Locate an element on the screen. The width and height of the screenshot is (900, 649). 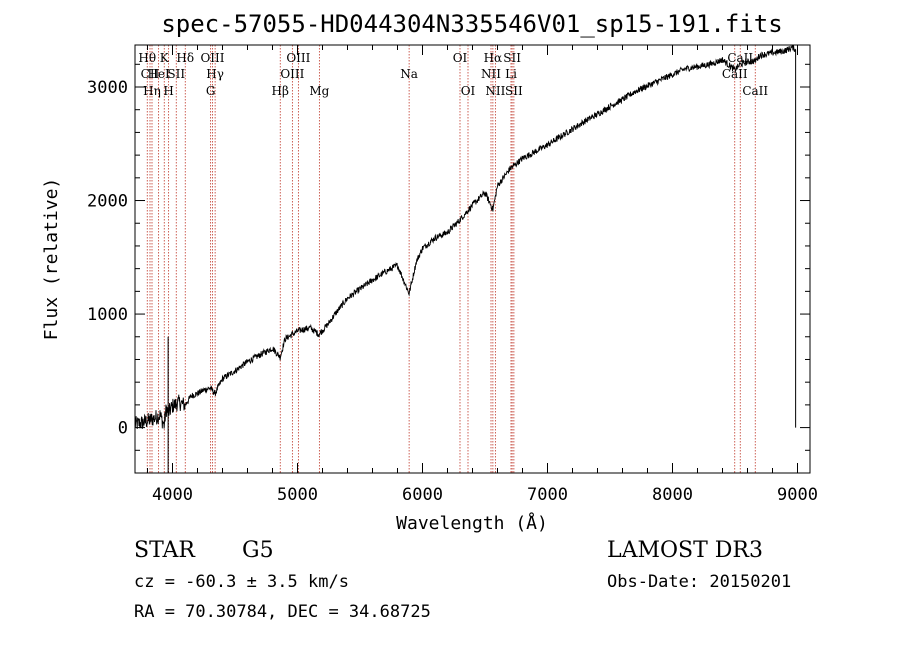
spectral-line-label: Hδ is located at coordinates (185, 58).